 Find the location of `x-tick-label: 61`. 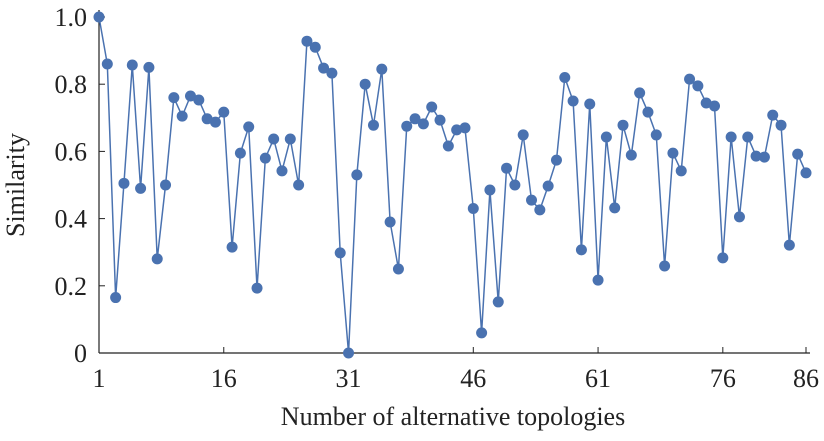

x-tick-label: 61 is located at coordinates (598, 378).